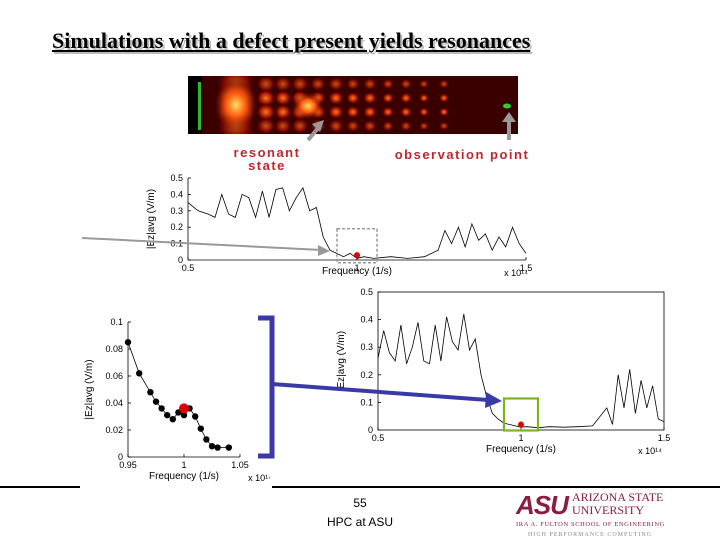 Image resolution: width=720 pixels, height=540 pixels. What do you see at coordinates (380, 387) in the screenshot?
I see `zoom-bracket` at bounding box center [380, 387].